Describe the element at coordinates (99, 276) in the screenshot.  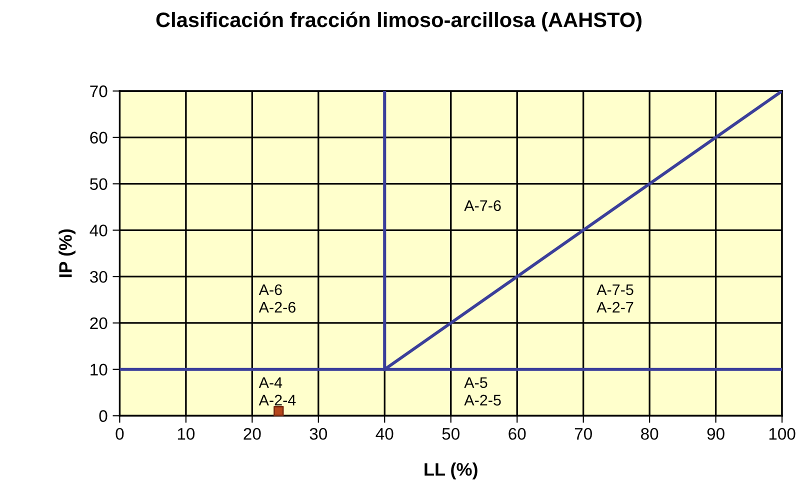
I see `y-tick-label: 30` at that location.